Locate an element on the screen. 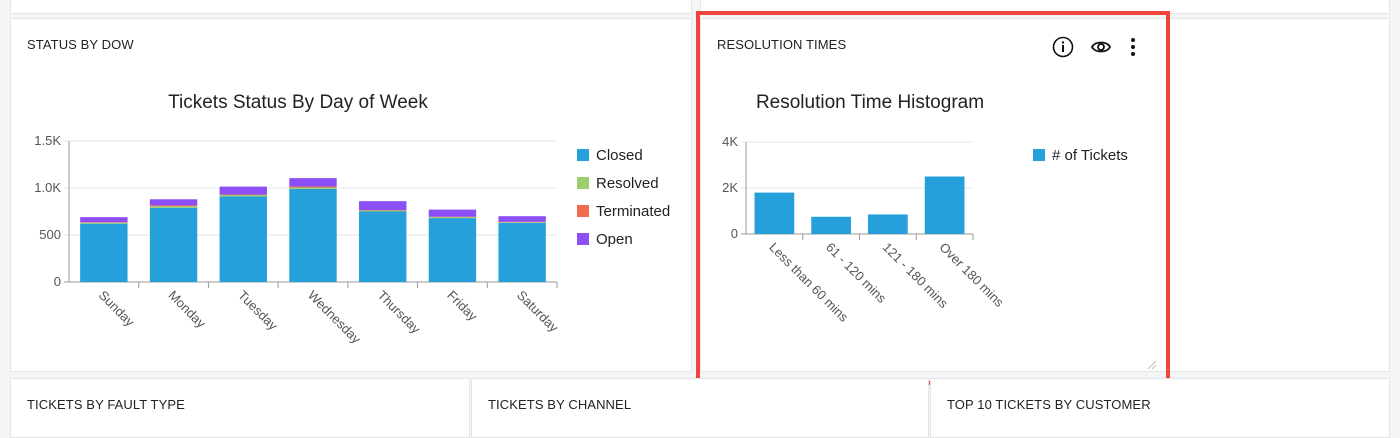 This screenshot has width=1400, height=438. legend-label: Open is located at coordinates (614, 239).